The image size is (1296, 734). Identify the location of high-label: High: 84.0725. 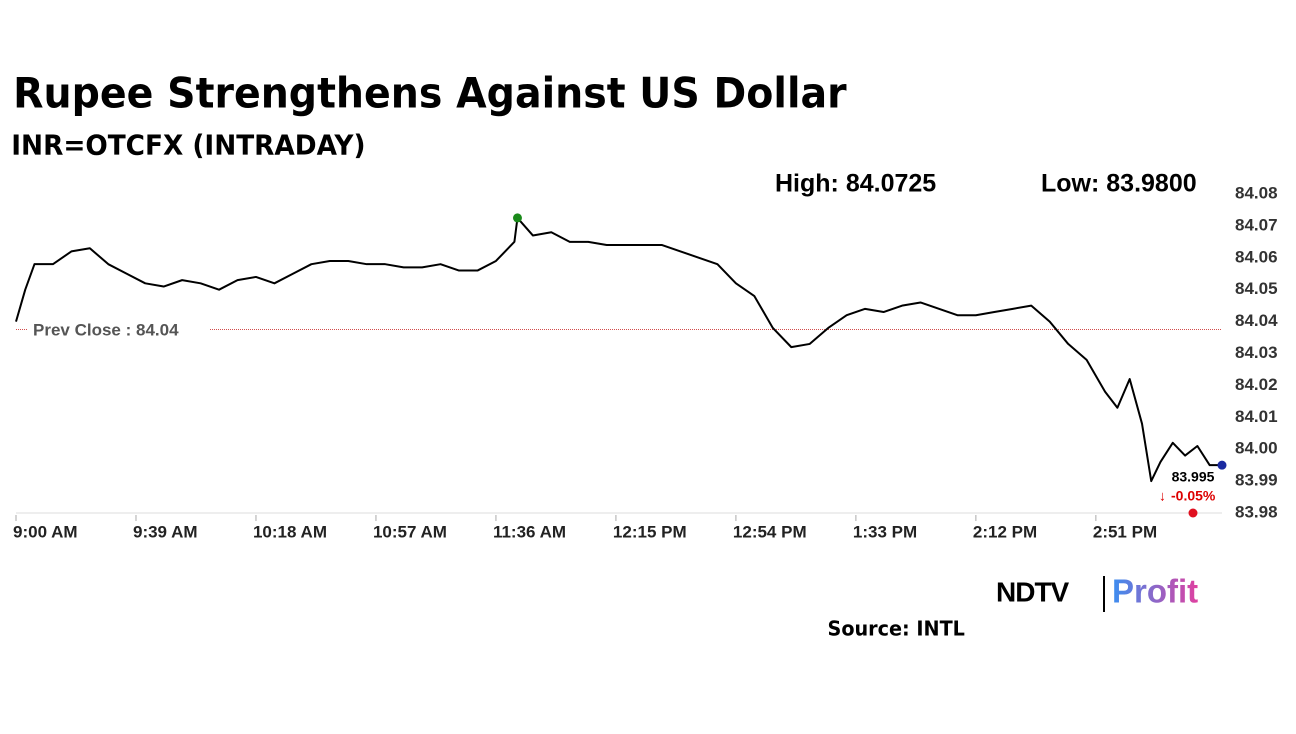
(855, 184).